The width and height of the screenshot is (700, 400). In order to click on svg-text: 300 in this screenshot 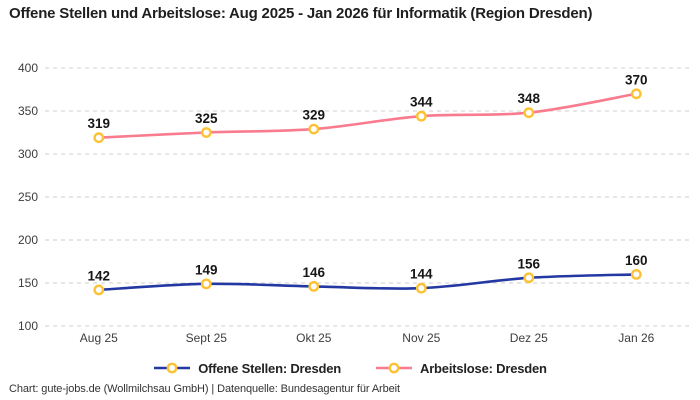, I will do `click(28, 154)`.